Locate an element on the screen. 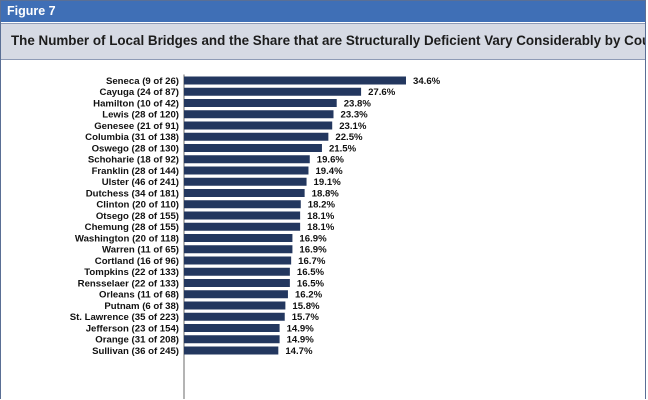 This screenshot has width=648, height=400. category-label: Seneca (9 of 26) is located at coordinates (142, 81).